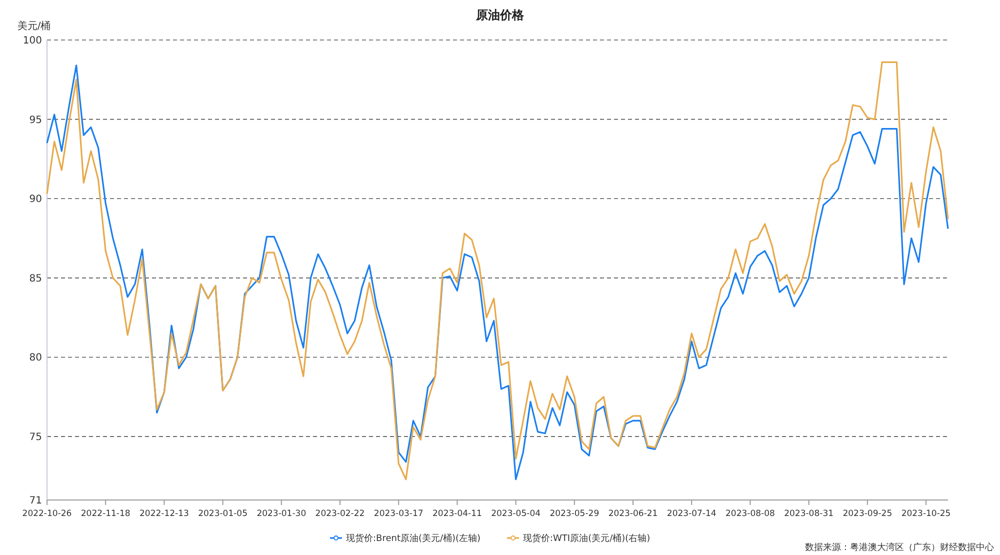  What do you see at coordinates (899, 547) in the screenshot?
I see `source-note: 数据来源：粤港澳大湾区（广东）财经数据中心` at bounding box center [899, 547].